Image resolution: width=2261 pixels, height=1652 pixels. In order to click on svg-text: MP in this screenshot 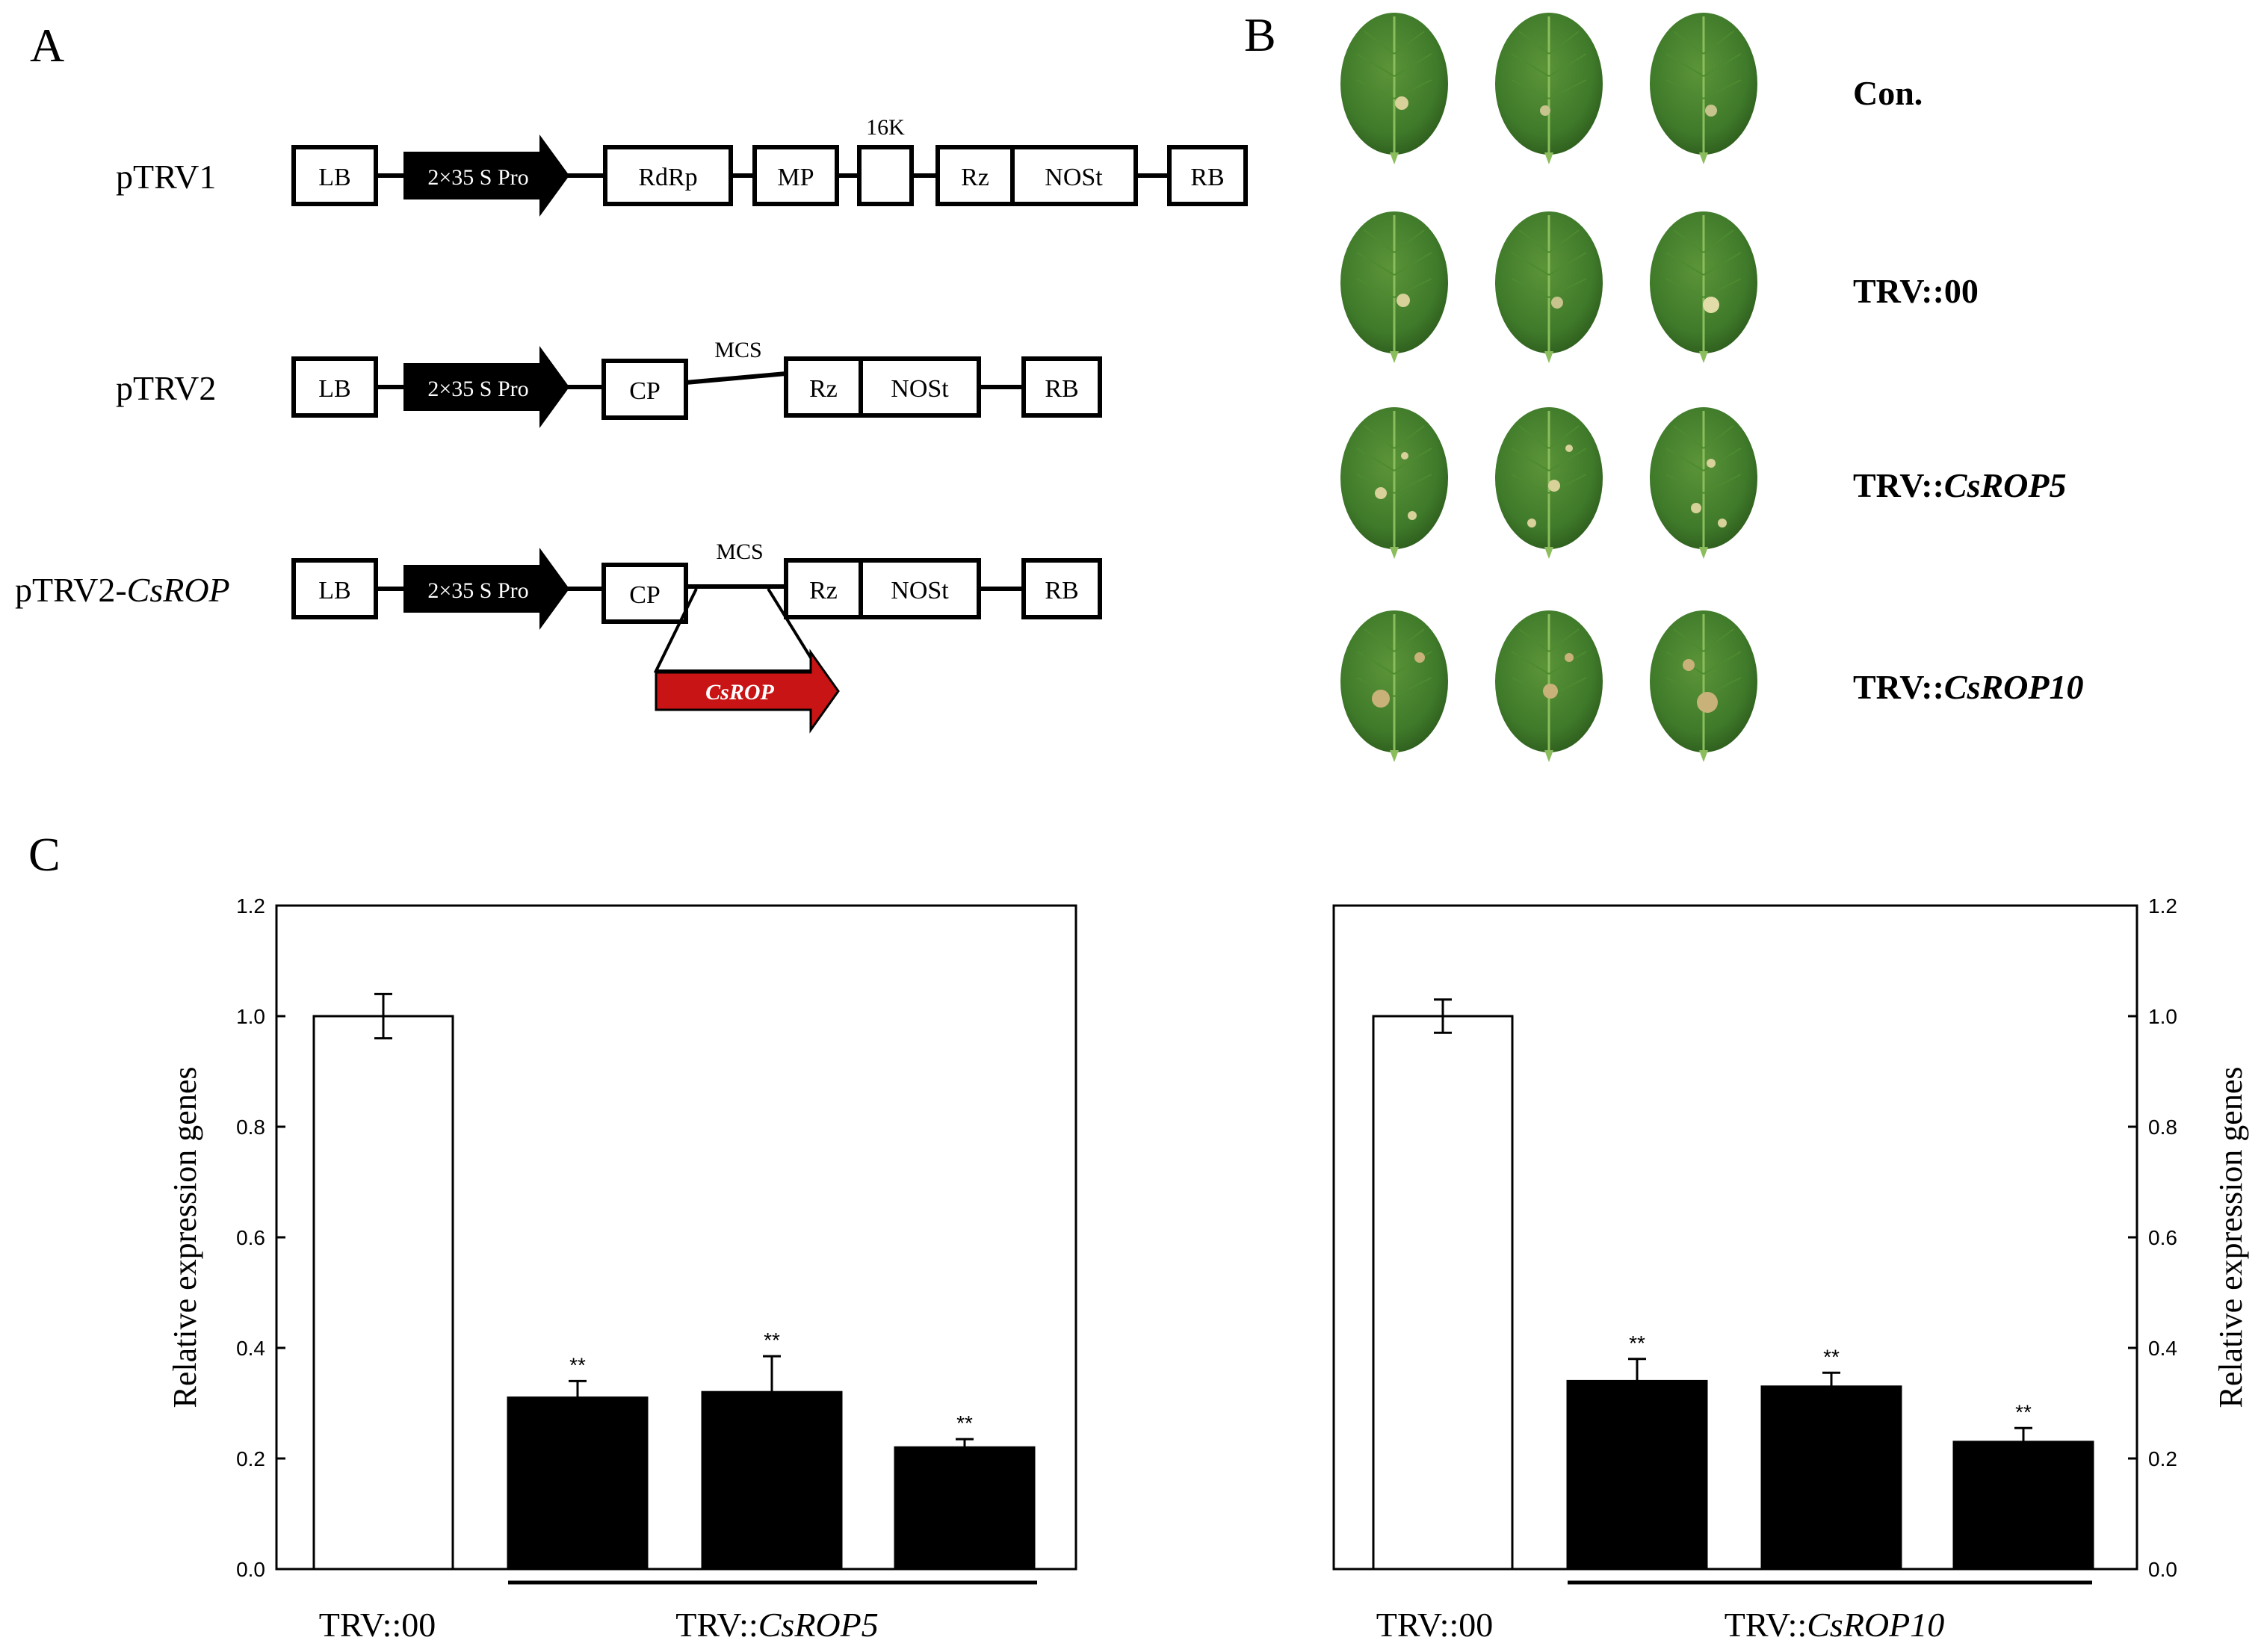, I will do `click(796, 177)`.